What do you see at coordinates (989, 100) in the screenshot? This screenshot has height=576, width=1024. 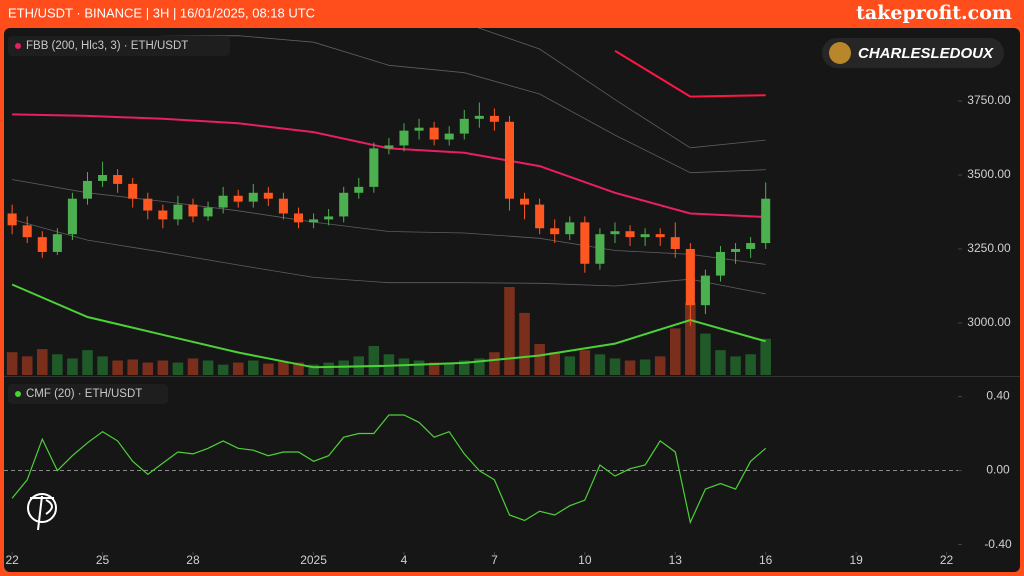 I see `y-tick-label: 3750.00` at bounding box center [989, 100].